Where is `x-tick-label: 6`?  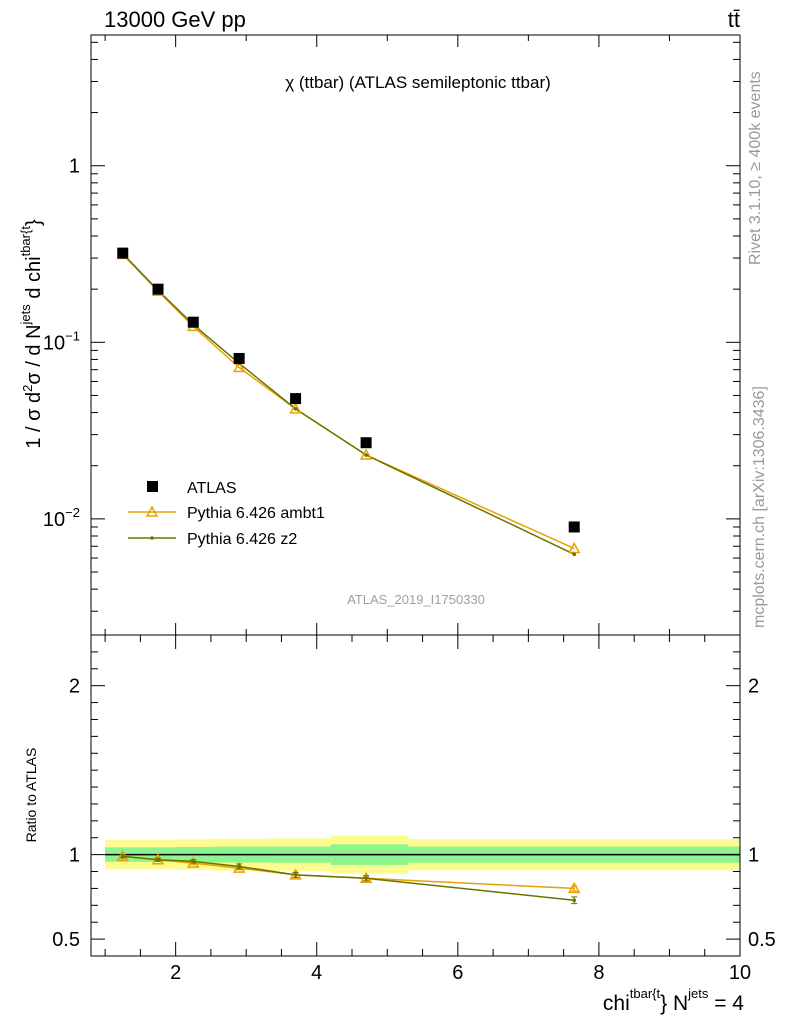 x-tick-label: 6 is located at coordinates (457, 973).